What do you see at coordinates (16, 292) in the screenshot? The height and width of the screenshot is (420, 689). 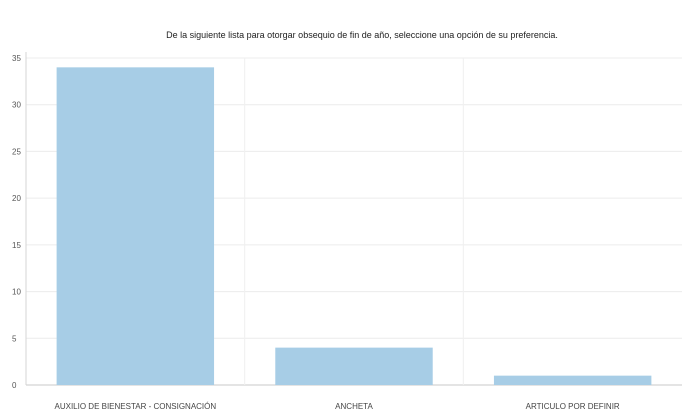 I see `y-tick-label: 10` at bounding box center [16, 292].